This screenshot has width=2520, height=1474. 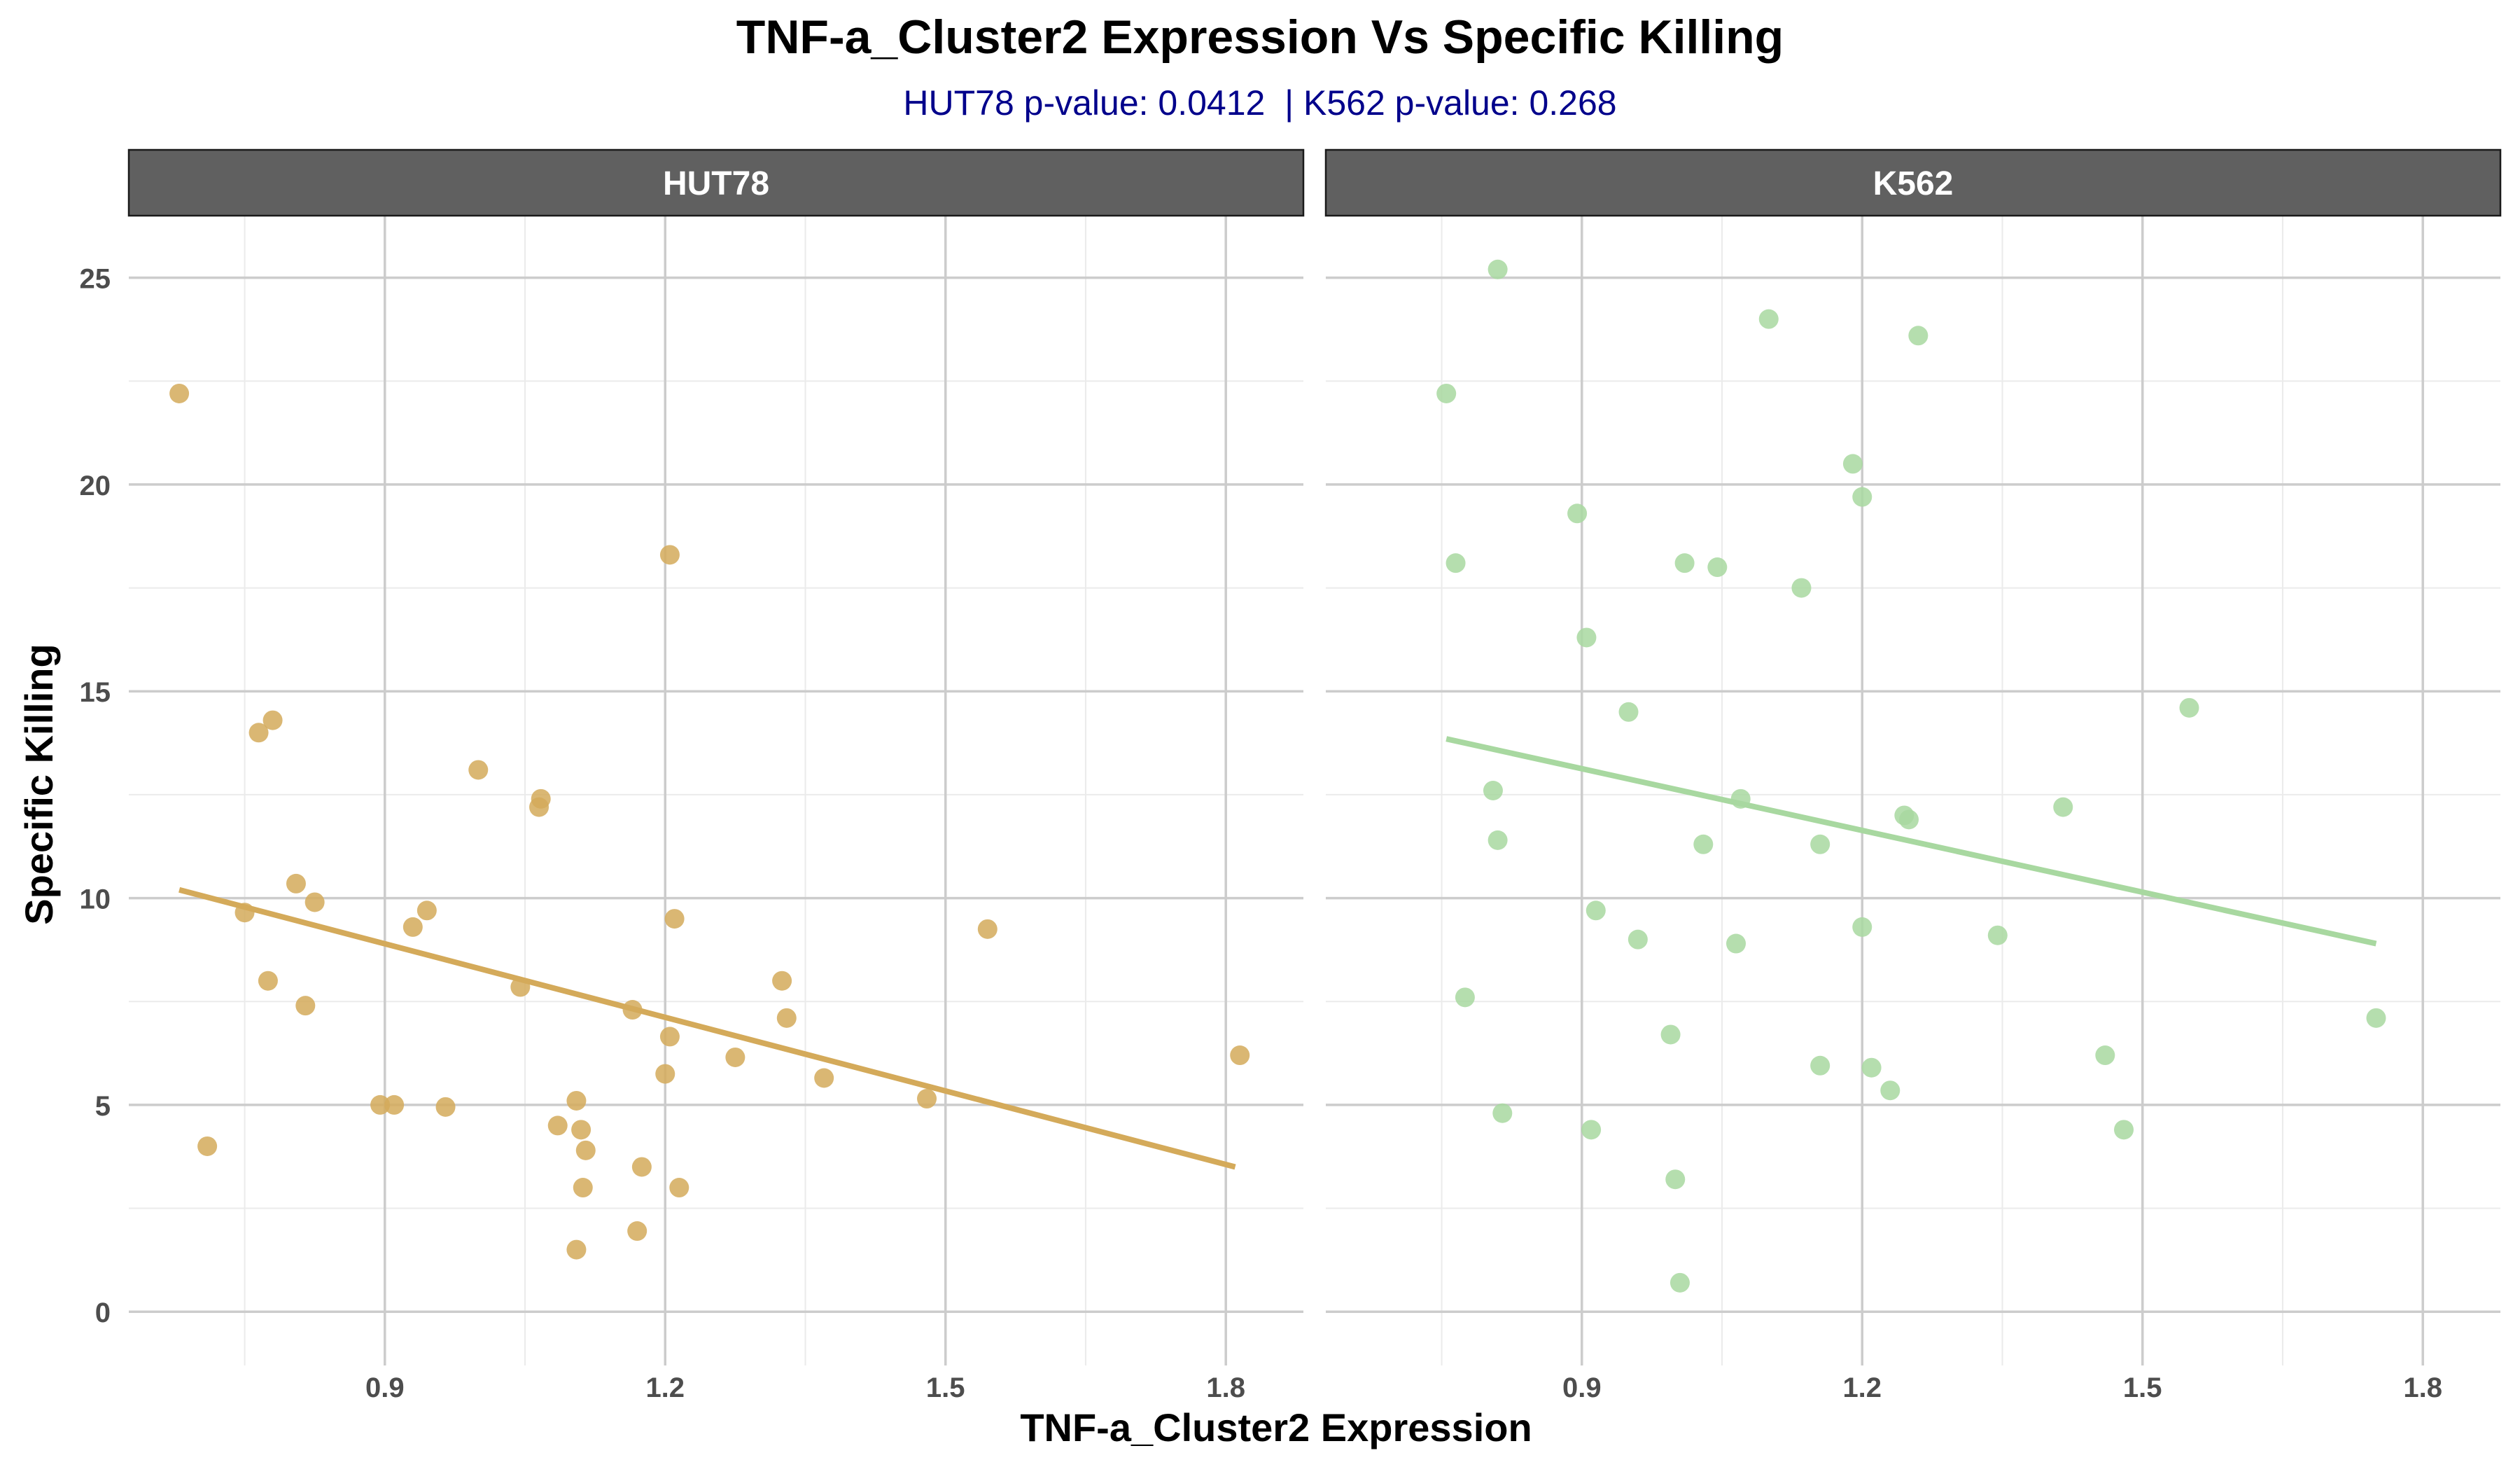 What do you see at coordinates (95, 692) in the screenshot?
I see `y-tick-label: 15` at bounding box center [95, 692].